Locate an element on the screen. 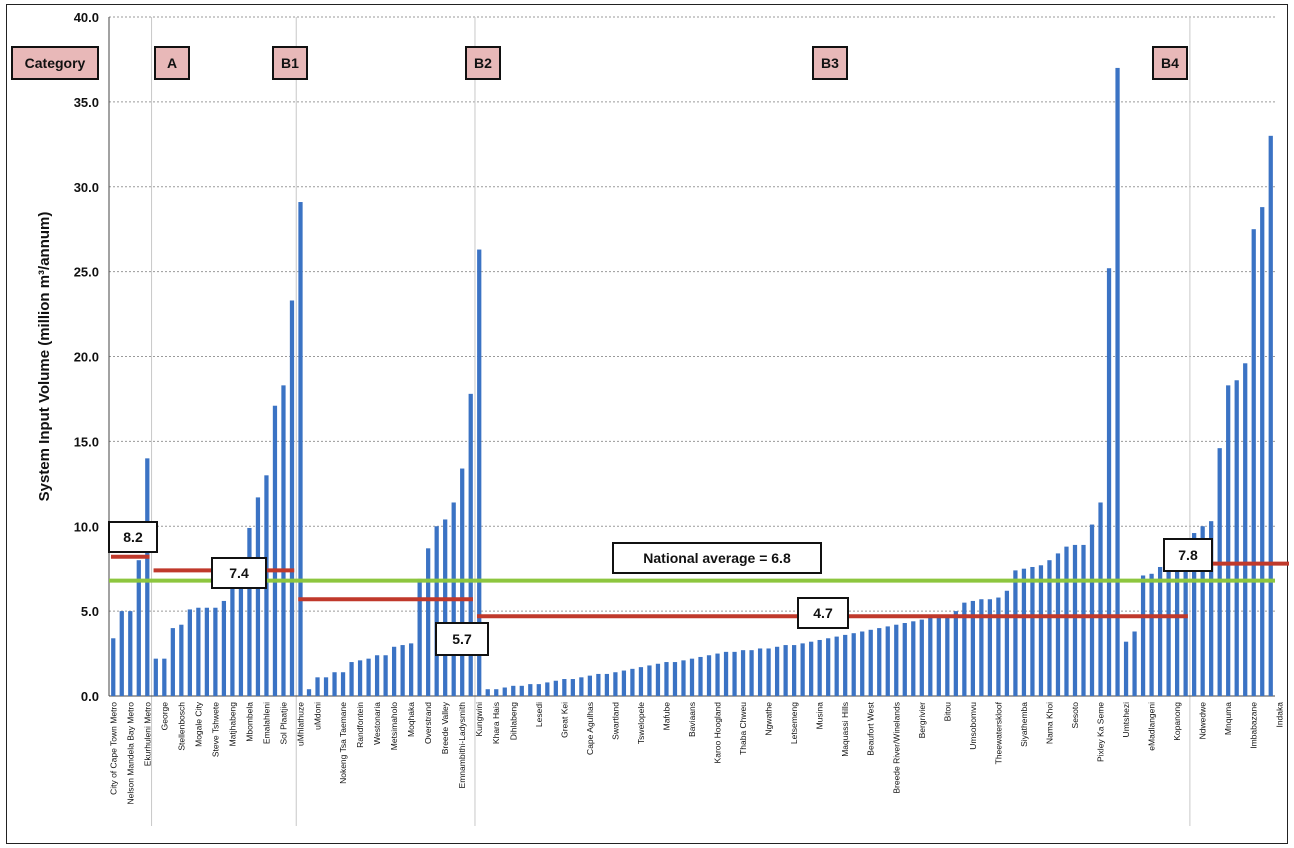 The image size is (1294, 848). x-tick-label: Pixley Ka Seme is located at coordinates (1101, 732).